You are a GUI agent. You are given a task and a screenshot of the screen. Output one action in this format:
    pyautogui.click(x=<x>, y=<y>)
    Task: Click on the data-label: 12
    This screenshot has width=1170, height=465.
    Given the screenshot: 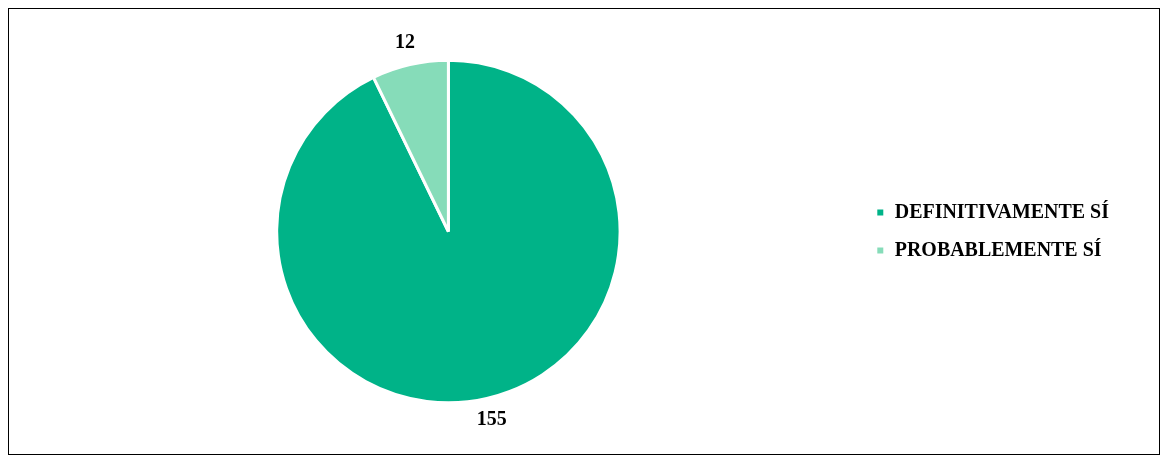 What is the action you would take?
    pyautogui.click(x=405, y=41)
    